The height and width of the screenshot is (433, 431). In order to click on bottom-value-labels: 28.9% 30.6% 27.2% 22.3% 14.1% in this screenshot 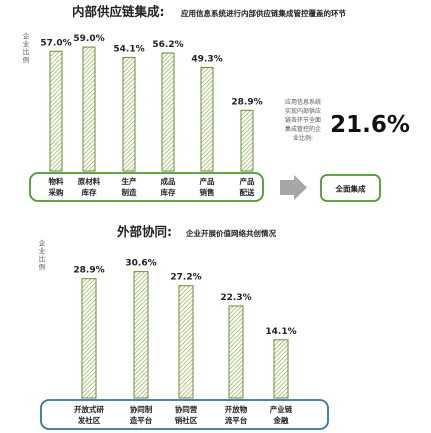, I will do `click(184, 298)`.